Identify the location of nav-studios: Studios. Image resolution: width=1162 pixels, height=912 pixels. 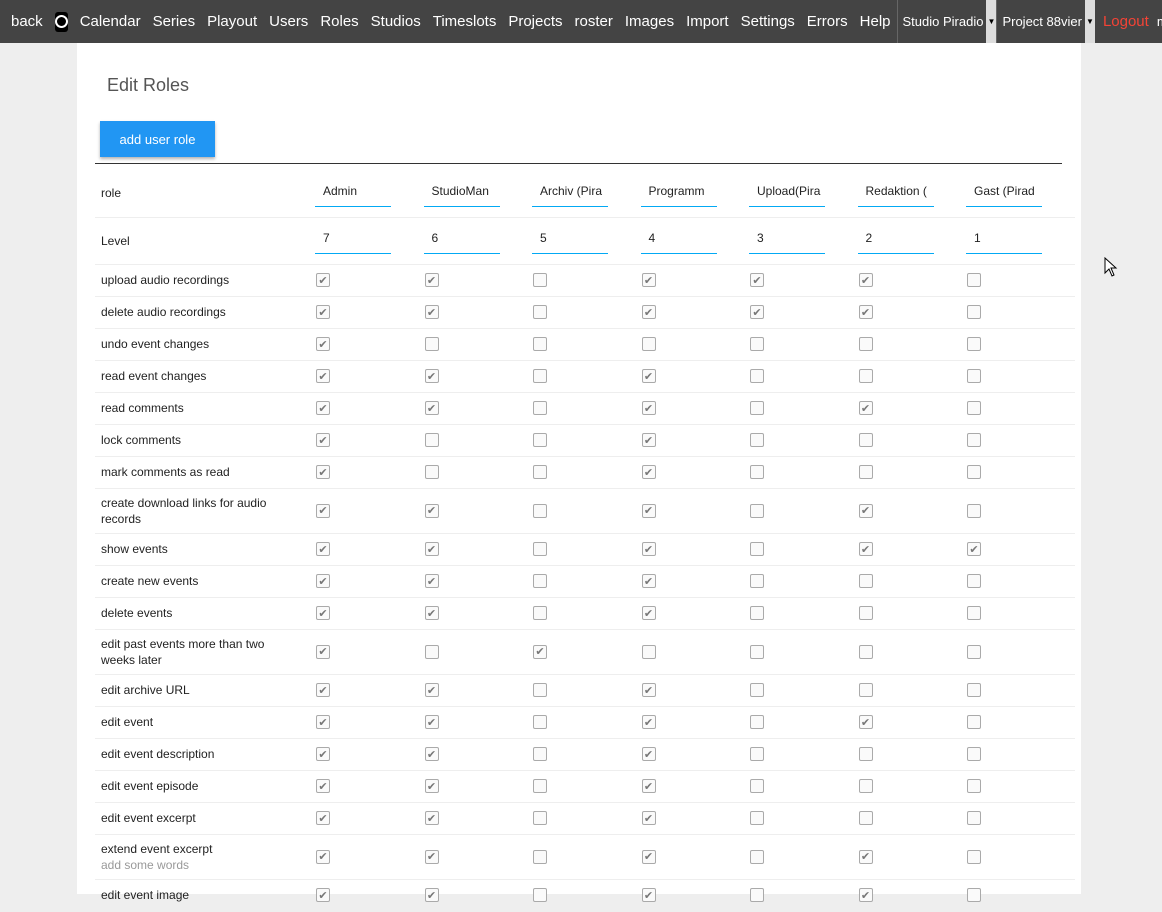
(395, 21).